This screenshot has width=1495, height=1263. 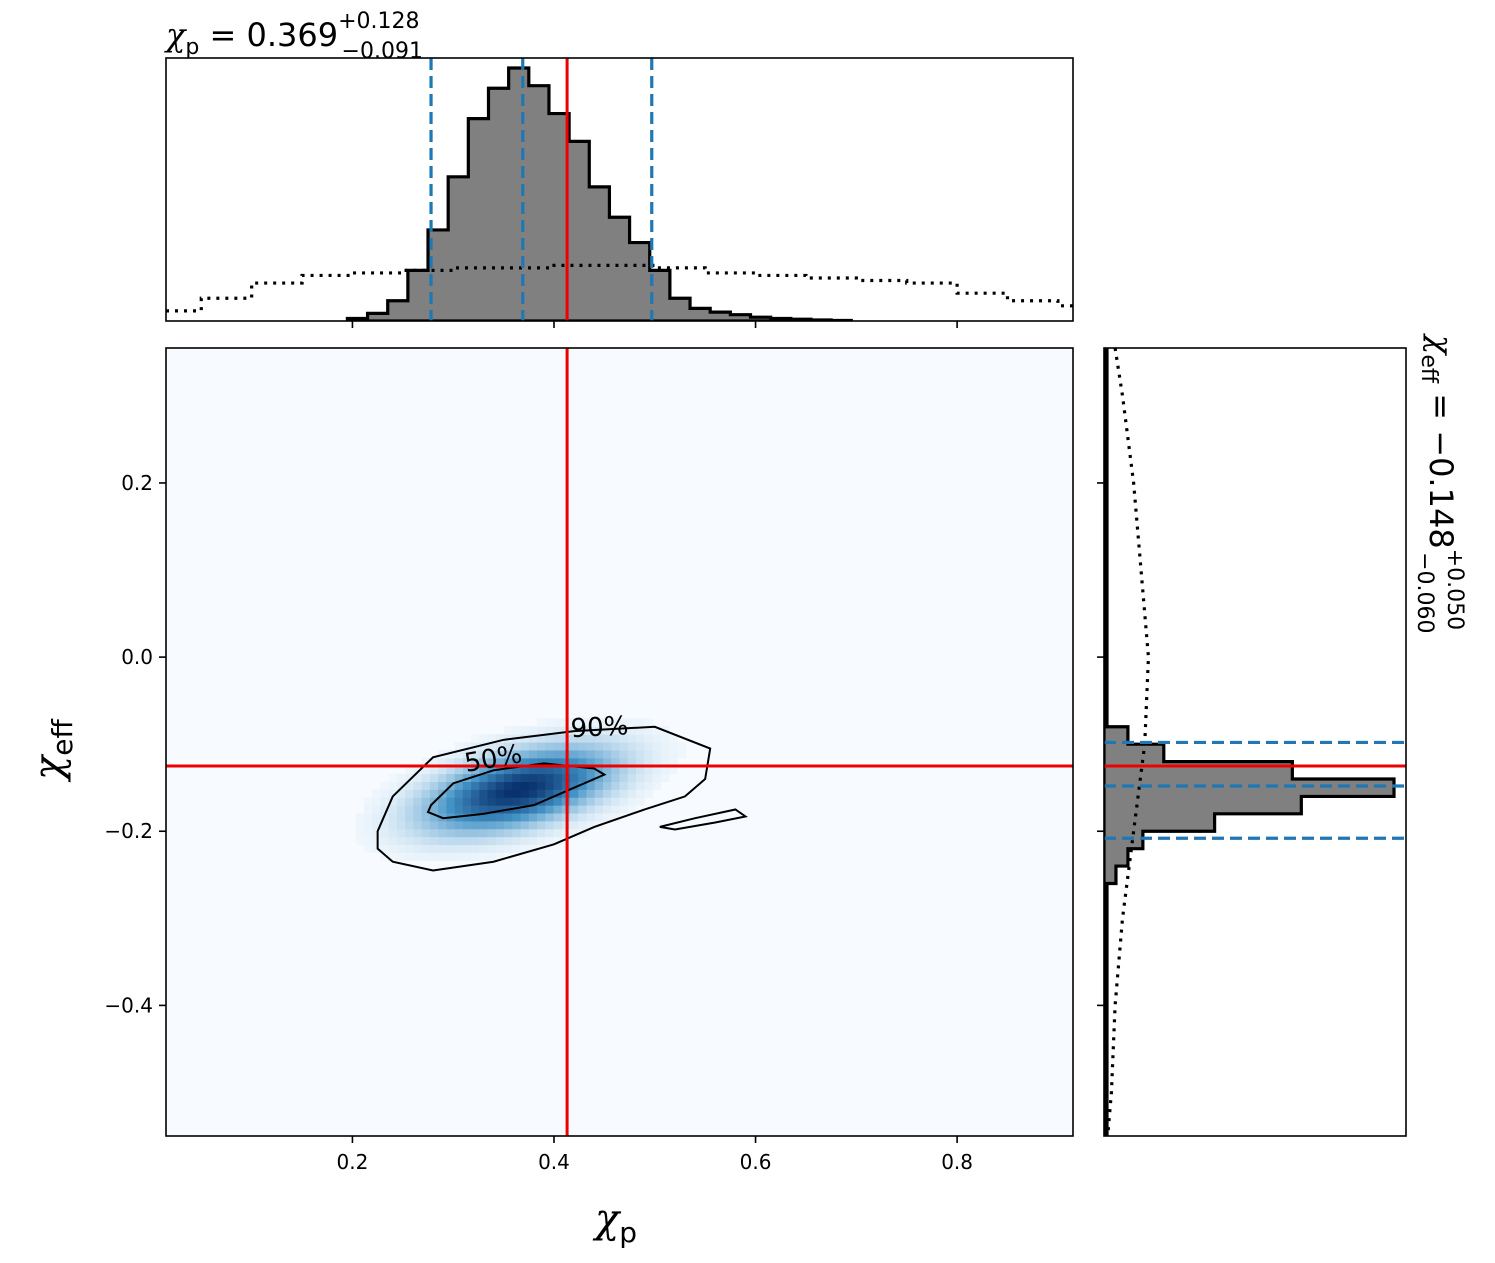 What do you see at coordinates (137, 657) in the screenshot?
I see `y-tick-label: 0.0` at bounding box center [137, 657].